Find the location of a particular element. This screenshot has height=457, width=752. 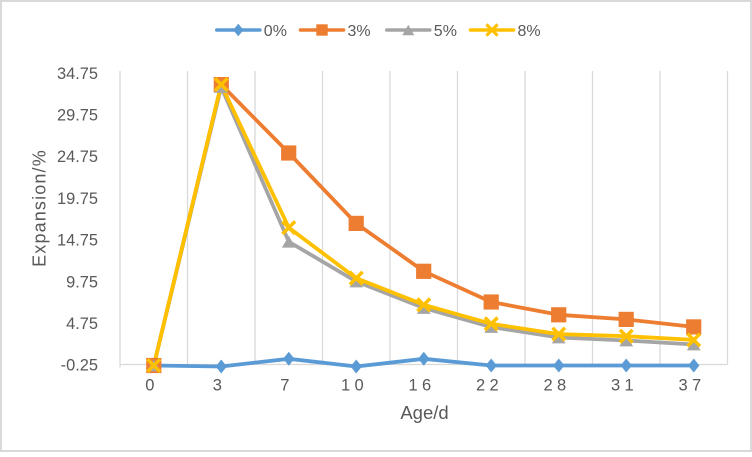

svg-text: 9.75 is located at coordinates (82, 282).